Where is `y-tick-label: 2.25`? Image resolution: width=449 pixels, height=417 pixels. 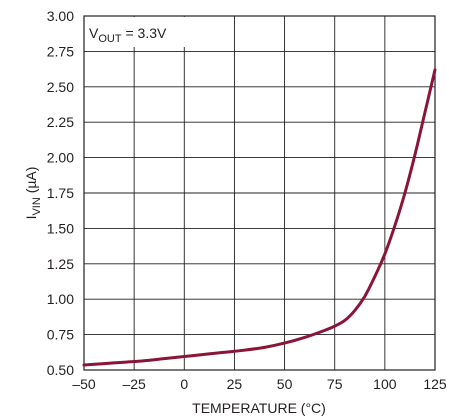
y-tick-label: 2.25 is located at coordinates (60, 122).